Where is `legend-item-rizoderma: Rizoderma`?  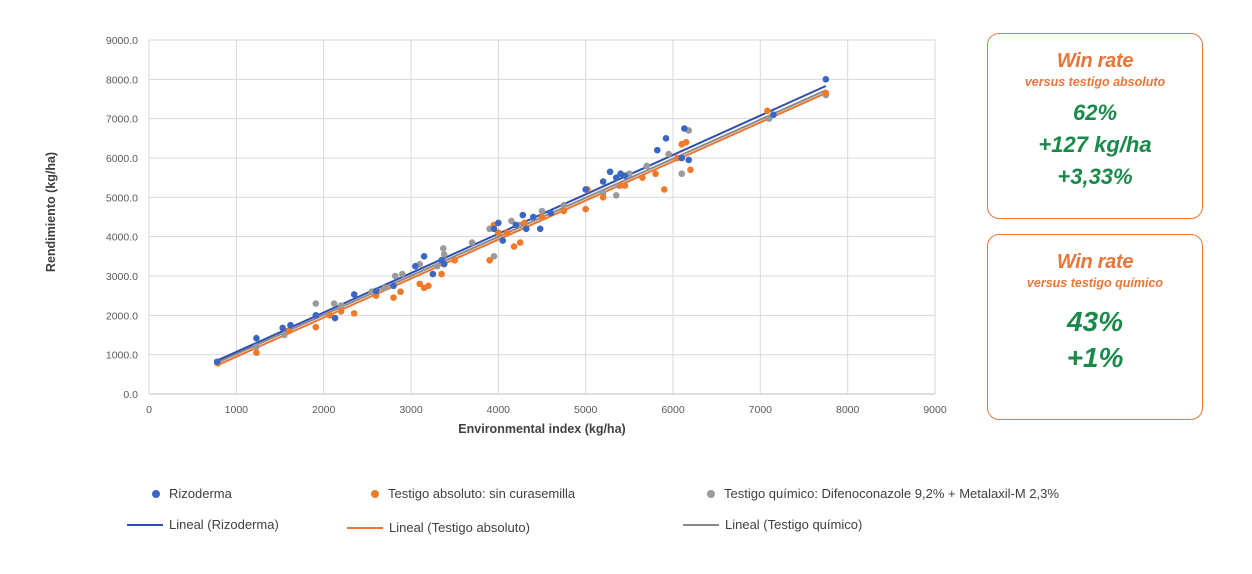
legend-item-rizoderma: Rizoderma is located at coordinates (192, 493).